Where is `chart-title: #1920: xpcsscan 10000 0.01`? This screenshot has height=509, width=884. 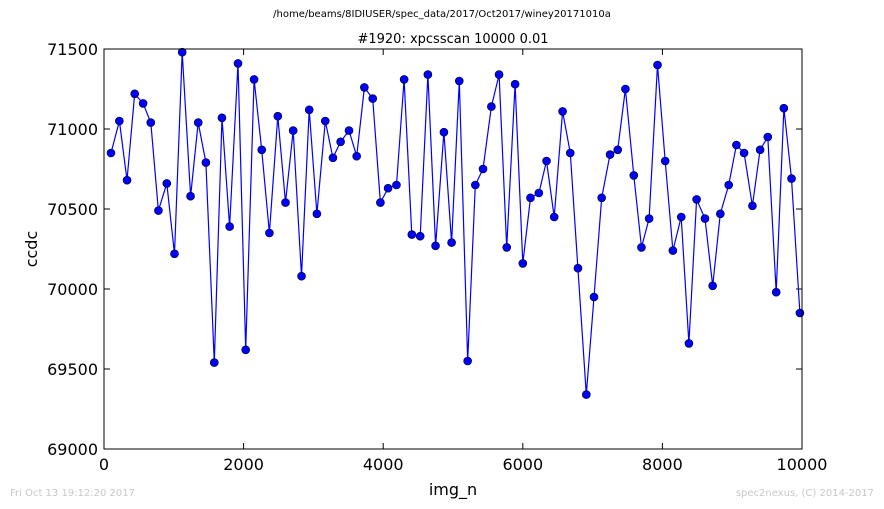
chart-title: #1920: xpcsscan 10000 0.01 is located at coordinates (452, 39).